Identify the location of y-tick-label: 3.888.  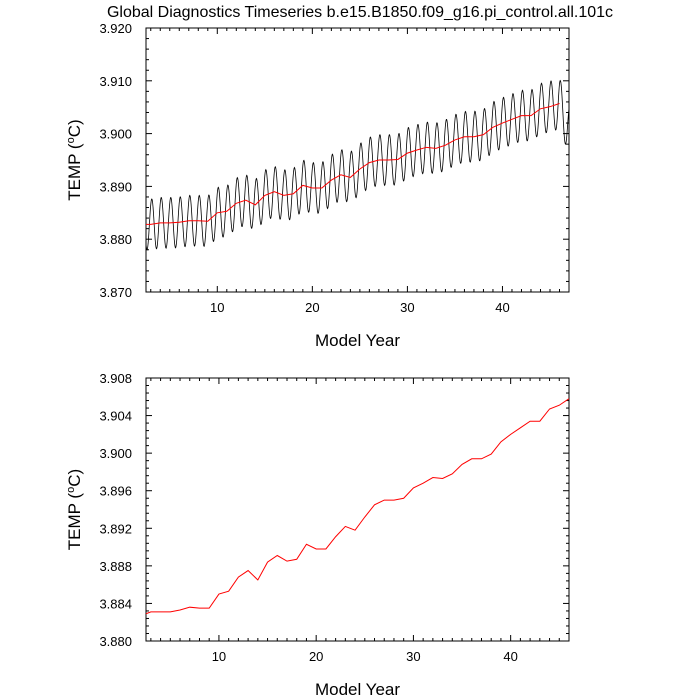
(115, 566).